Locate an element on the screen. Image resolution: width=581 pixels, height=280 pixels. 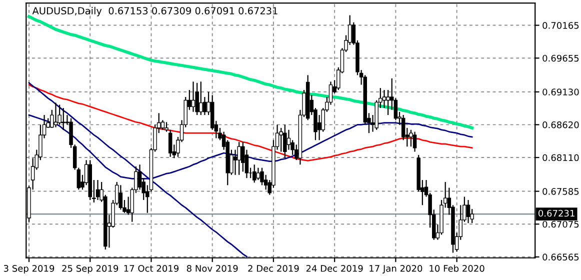
y-tick-label: 0.70165 is located at coordinates (560, 25).